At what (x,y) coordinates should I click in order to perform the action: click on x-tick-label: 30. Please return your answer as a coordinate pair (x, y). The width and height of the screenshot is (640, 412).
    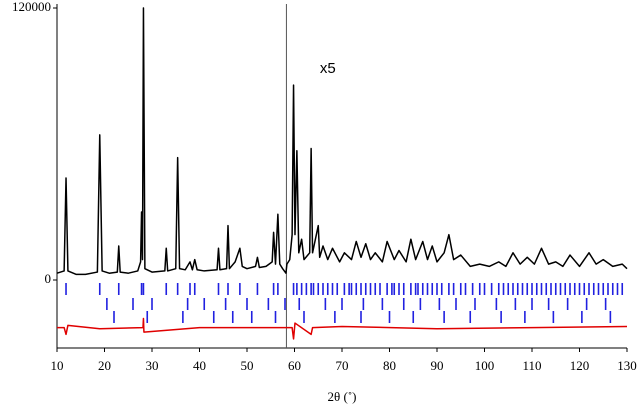
    Looking at the image, I should click on (152, 365).